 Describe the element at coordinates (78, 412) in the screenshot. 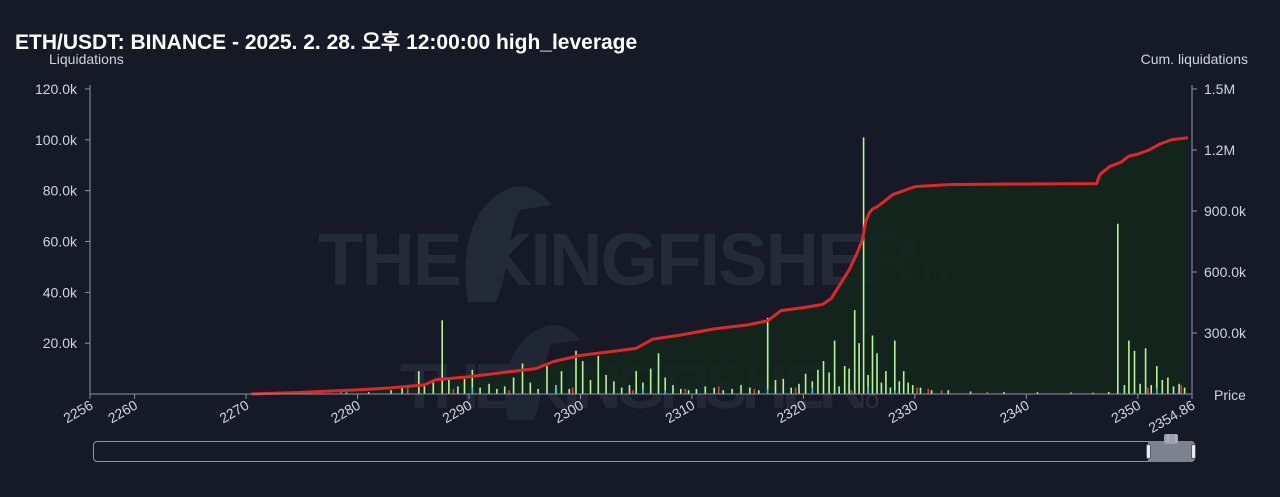

I see `x-tick-label: 2256` at that location.